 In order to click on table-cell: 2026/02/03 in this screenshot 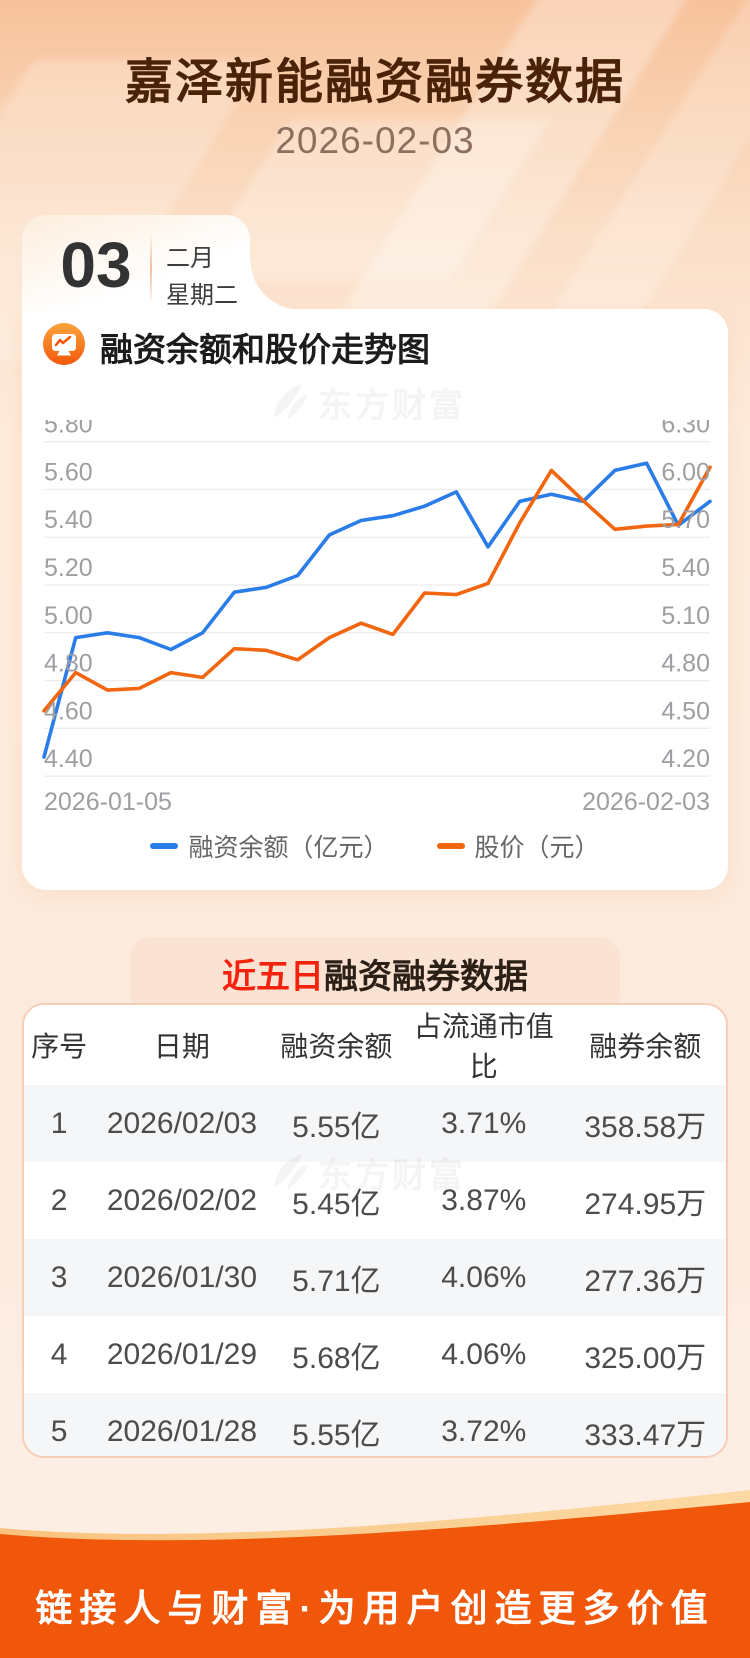, I will do `click(182, 1123)`.